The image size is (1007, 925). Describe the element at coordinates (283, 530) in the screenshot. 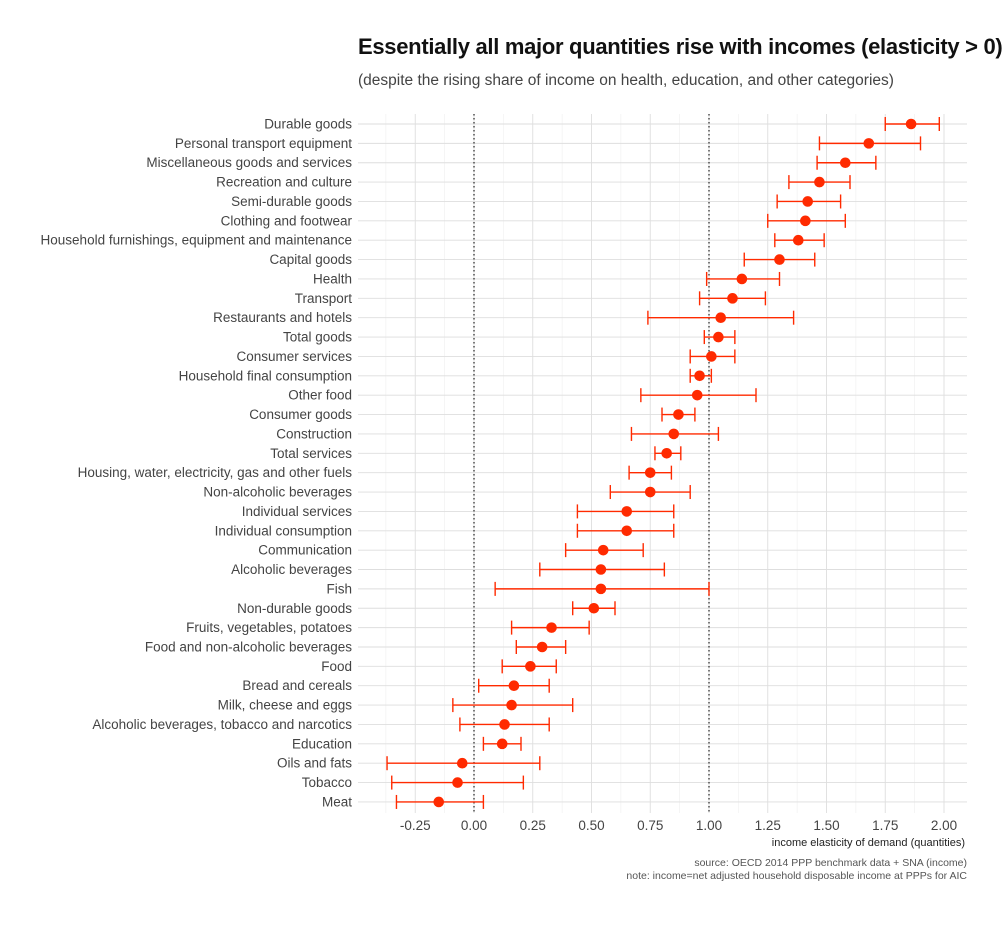

I see `category-label: Individual consumption` at that location.